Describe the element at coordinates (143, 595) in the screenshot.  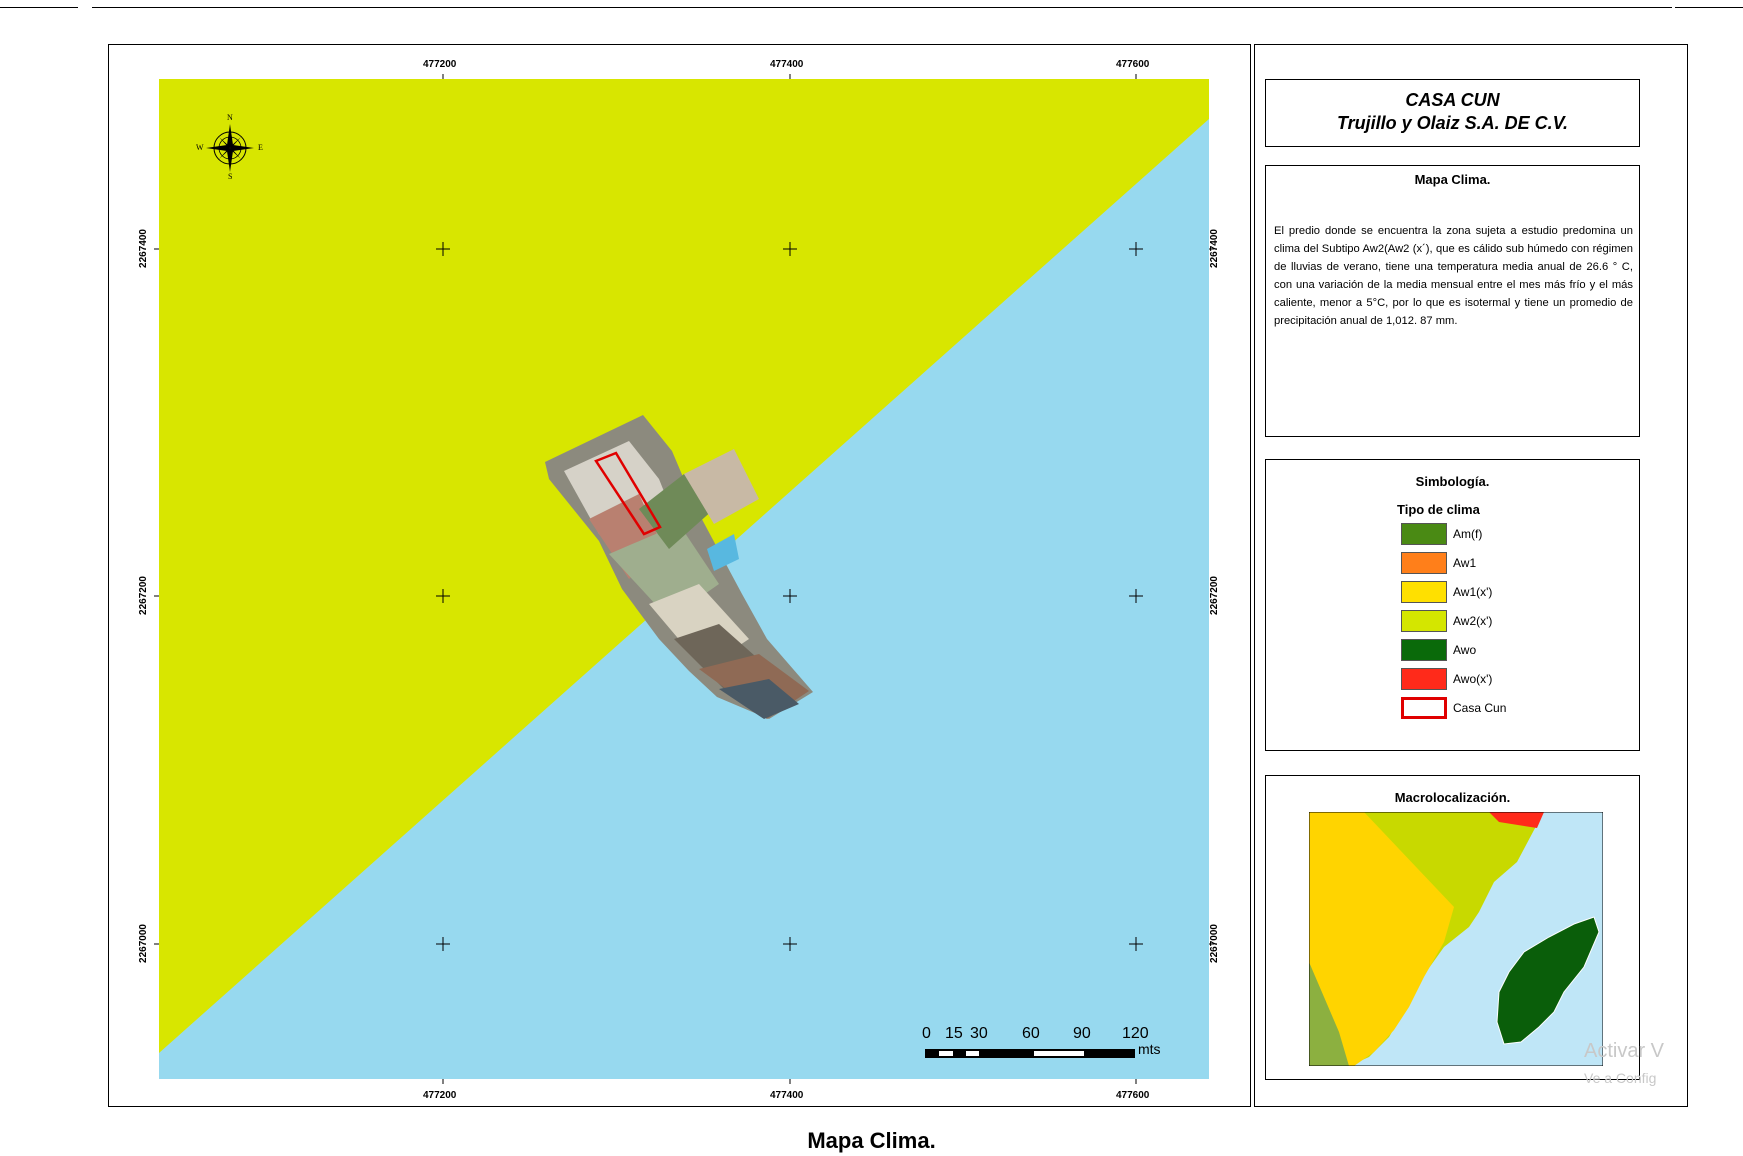
I see `y-label-left-2: 2267200` at that location.